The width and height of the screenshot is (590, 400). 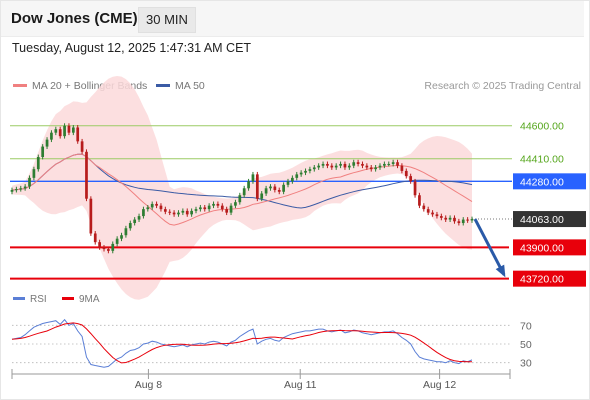 What do you see at coordinates (502, 86) in the screenshot?
I see `credit-text: Research © 2025 Trading Central` at bounding box center [502, 86].